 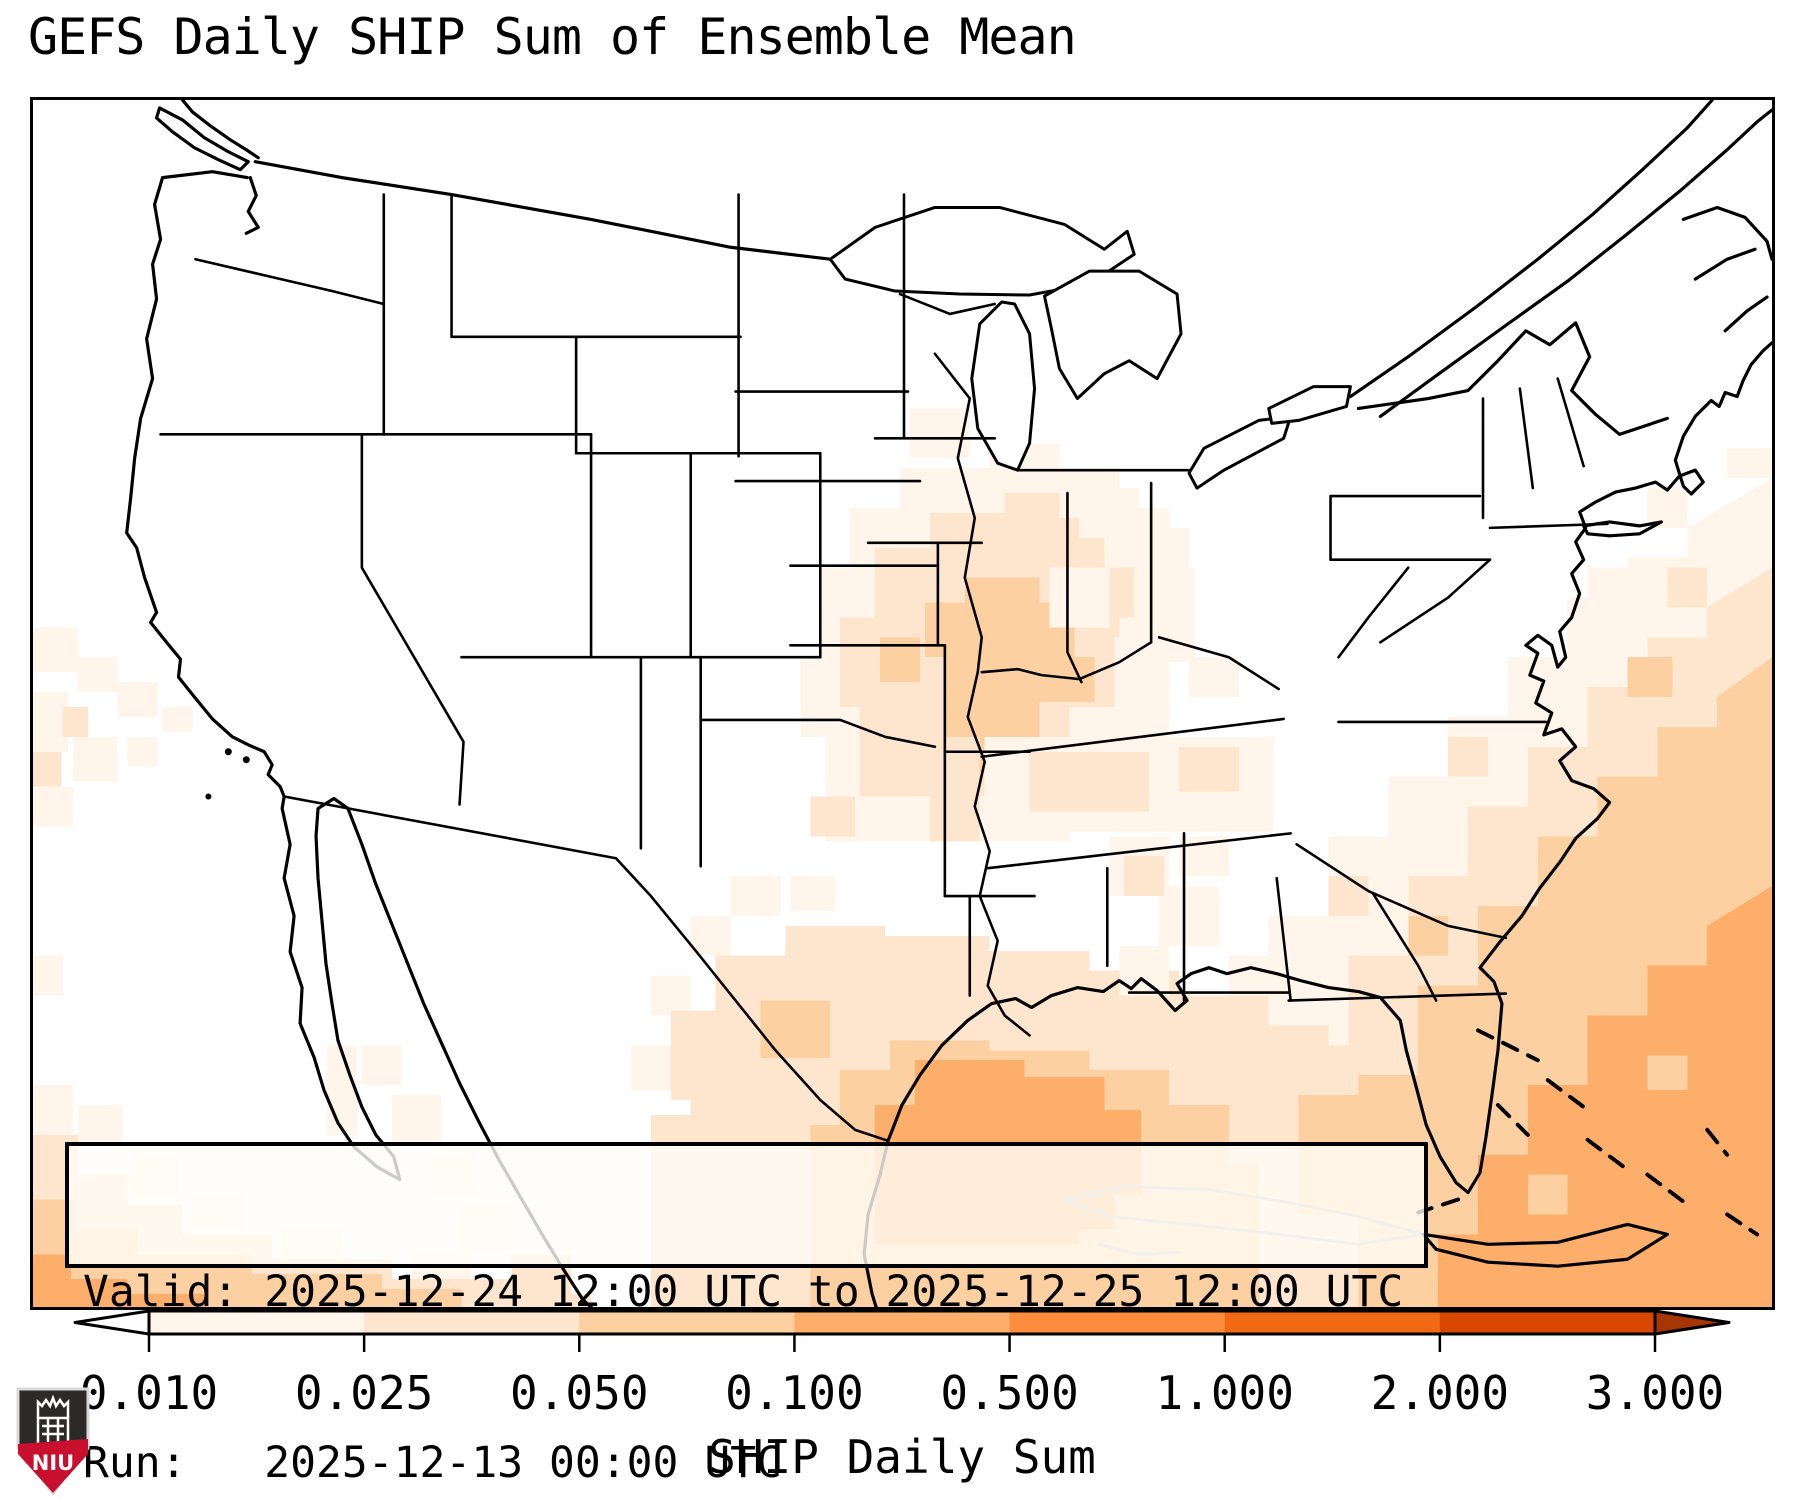 What do you see at coordinates (1692, 1322) in the screenshot?
I see `colorbar-over-arrow` at bounding box center [1692, 1322].